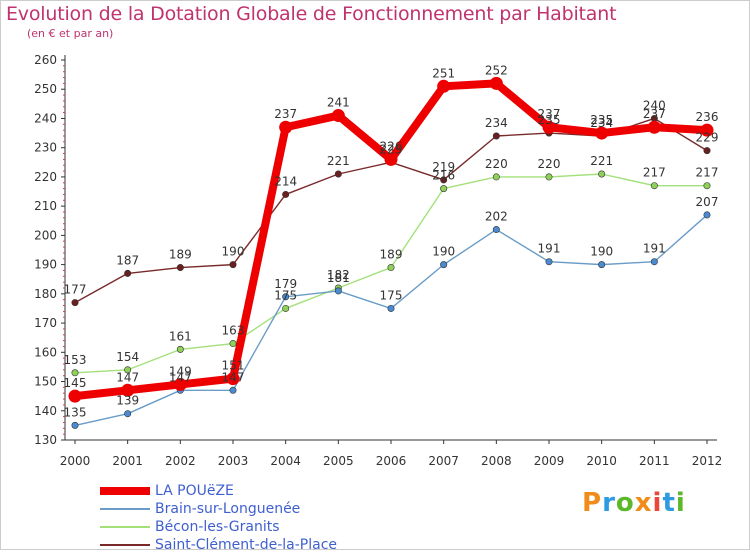 This screenshot has width=750, height=554. Describe the element at coordinates (45, 206) in the screenshot. I see `y-tick-label: 210` at that location.